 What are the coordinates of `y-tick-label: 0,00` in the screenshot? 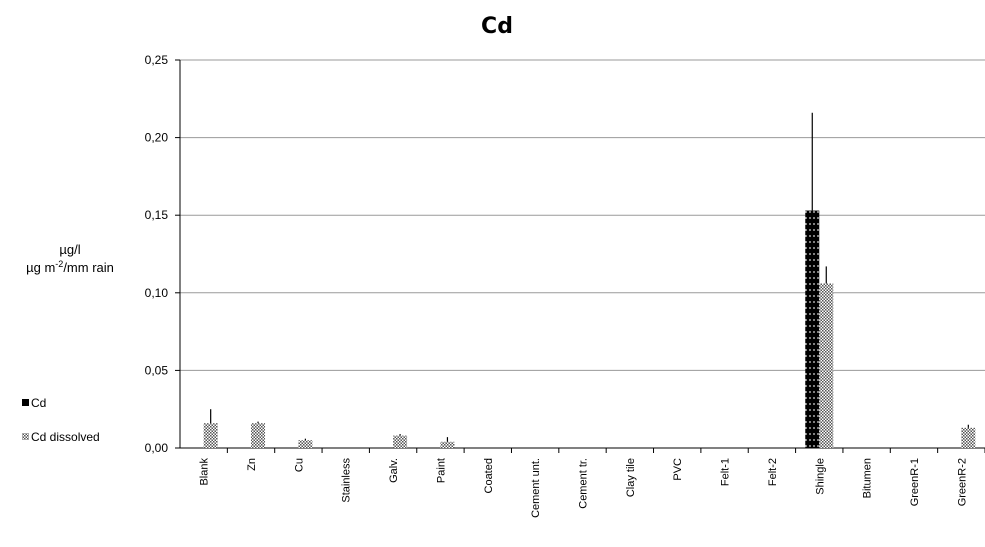 It's located at (157, 448).